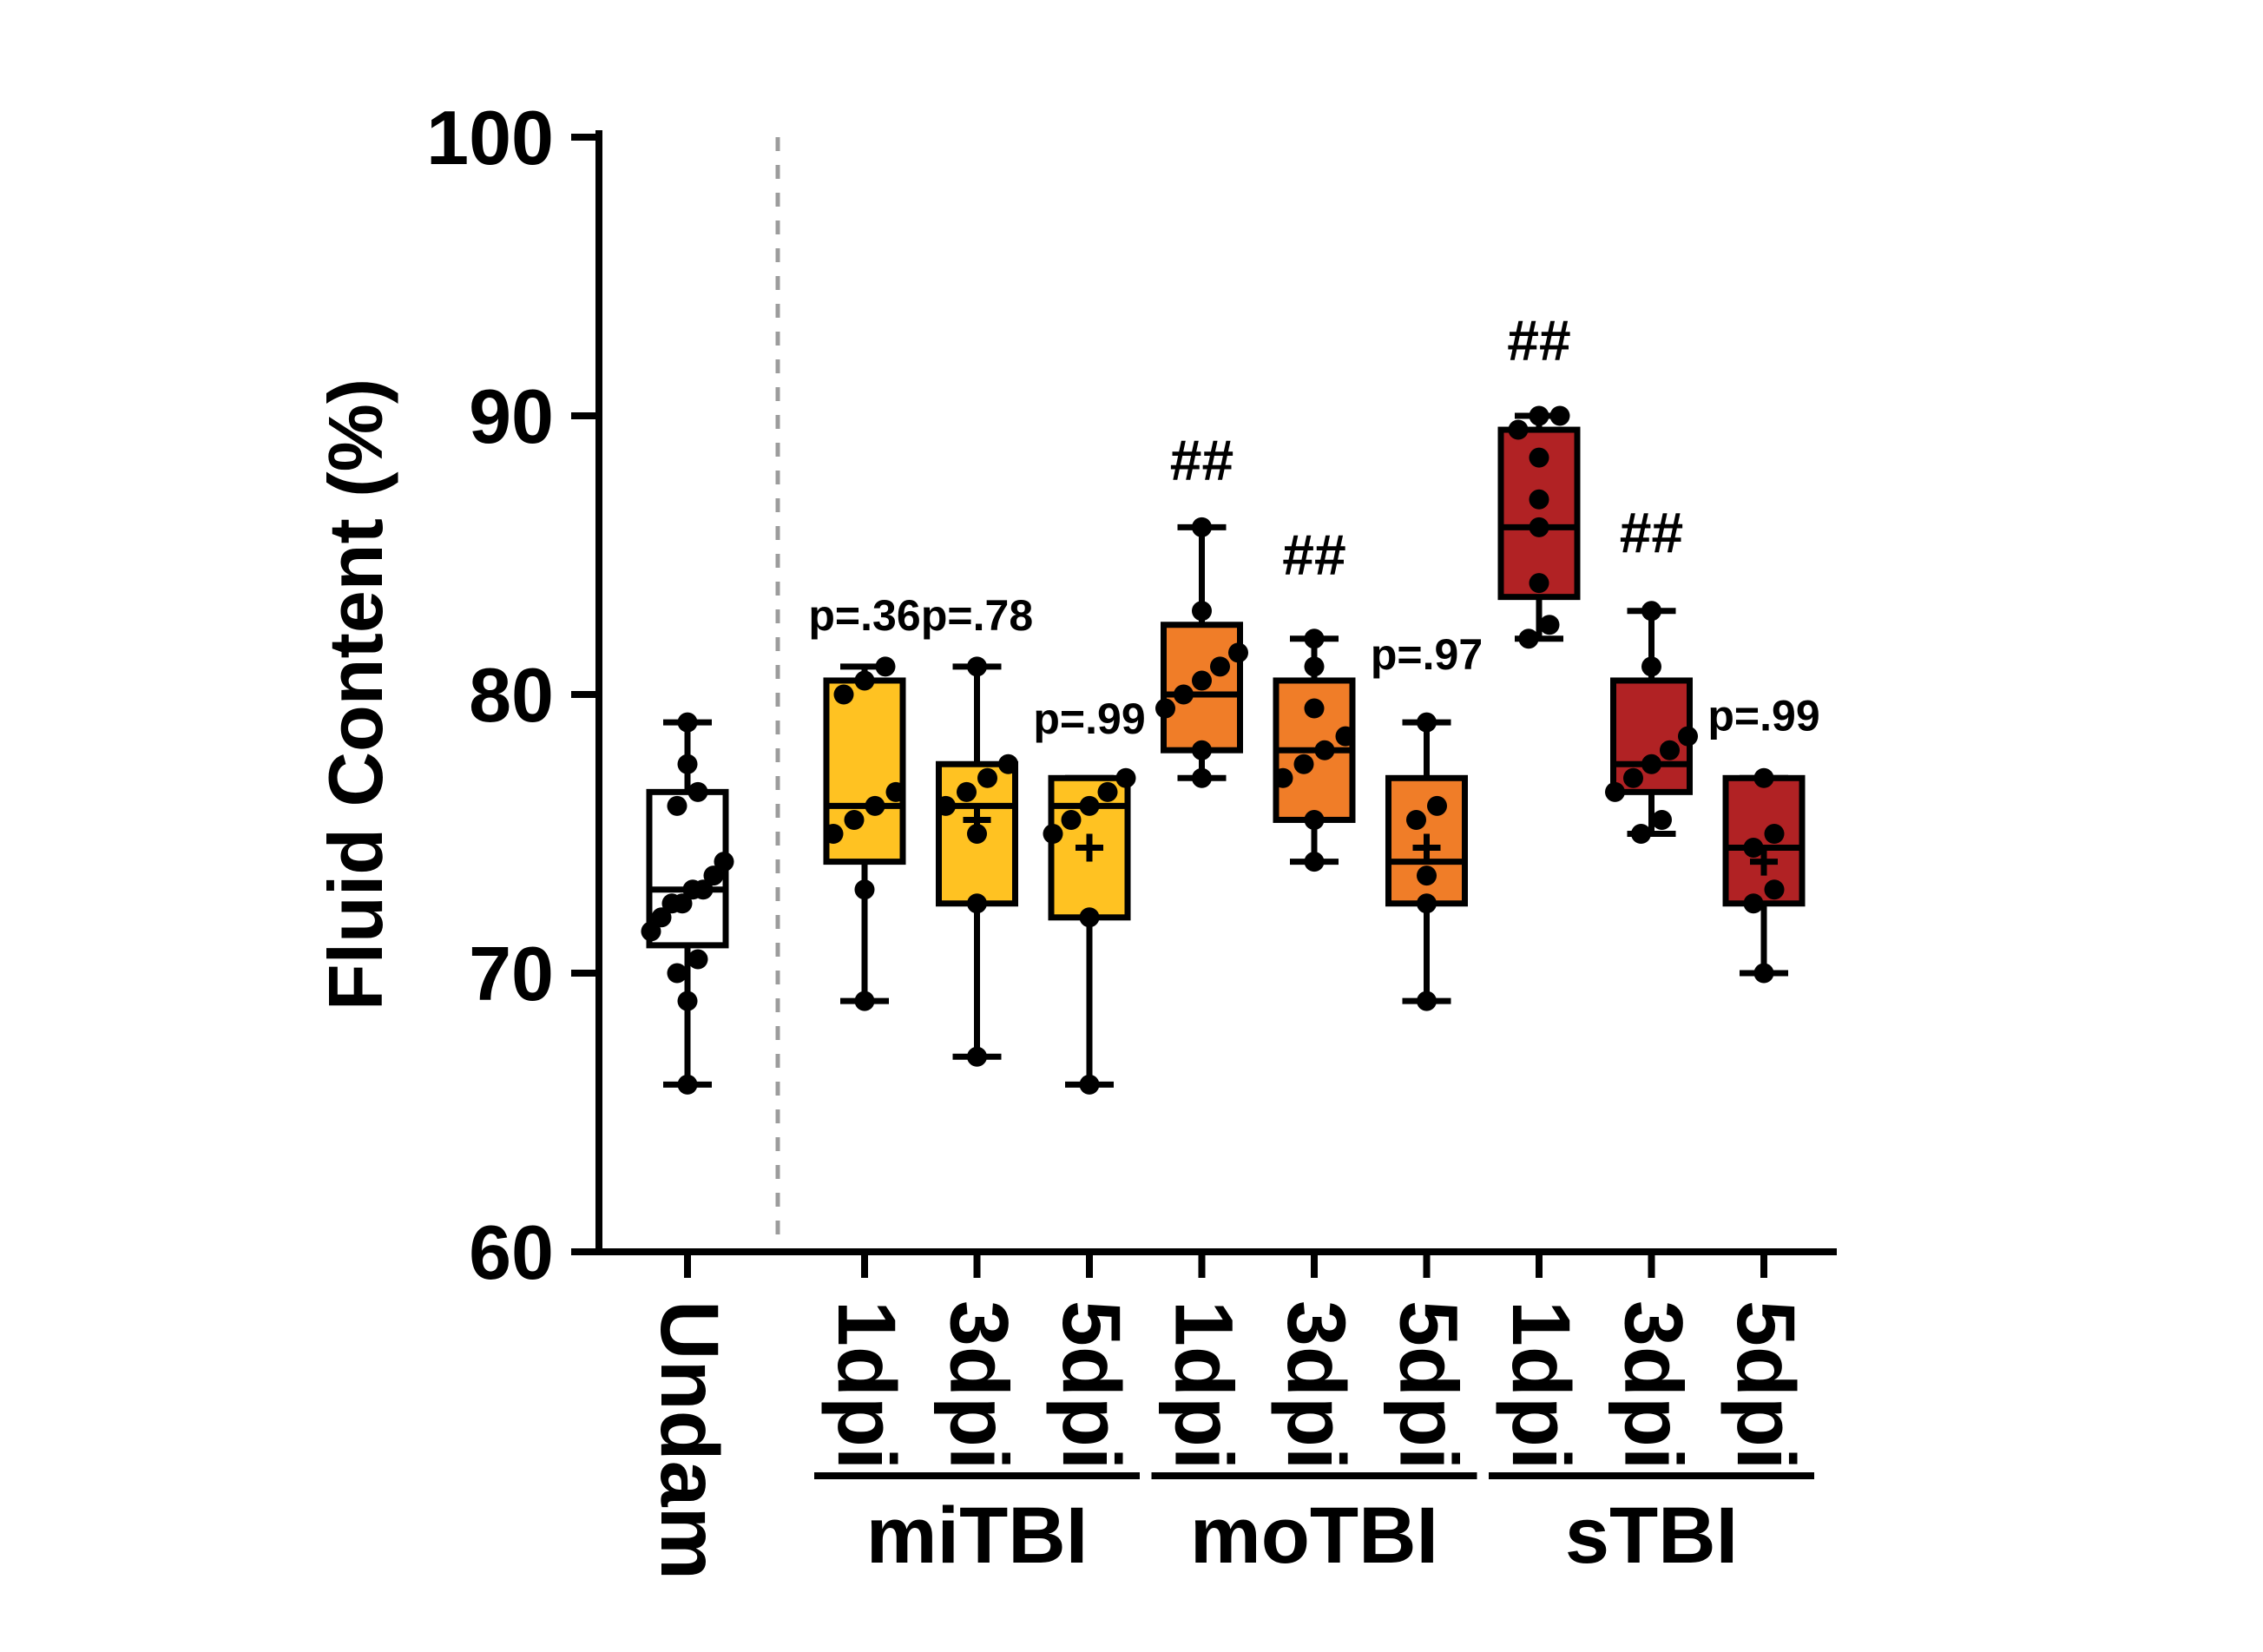 This screenshot has height=1652, width=2263. What do you see at coordinates (355, 694) in the screenshot?
I see `y-axis-title: Fluid Content (%)` at bounding box center [355, 694].